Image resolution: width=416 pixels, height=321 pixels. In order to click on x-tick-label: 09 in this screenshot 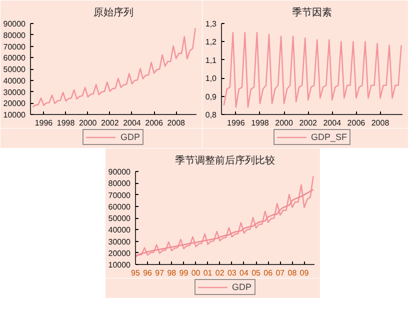, I will do `click(305, 273)`.